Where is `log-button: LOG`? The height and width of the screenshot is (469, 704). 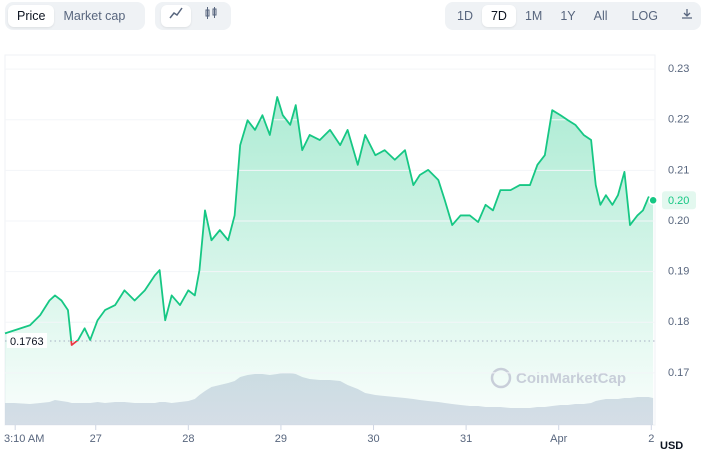 log-button: LOG is located at coordinates (644, 16).